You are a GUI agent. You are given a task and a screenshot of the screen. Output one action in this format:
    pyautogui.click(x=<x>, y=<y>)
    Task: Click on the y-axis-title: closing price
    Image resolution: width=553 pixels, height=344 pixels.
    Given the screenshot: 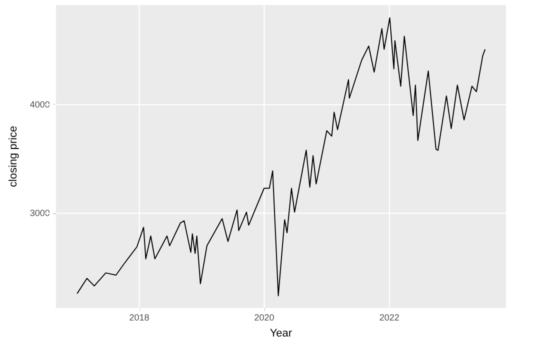 What is the action you would take?
    pyautogui.click(x=14, y=157)
    